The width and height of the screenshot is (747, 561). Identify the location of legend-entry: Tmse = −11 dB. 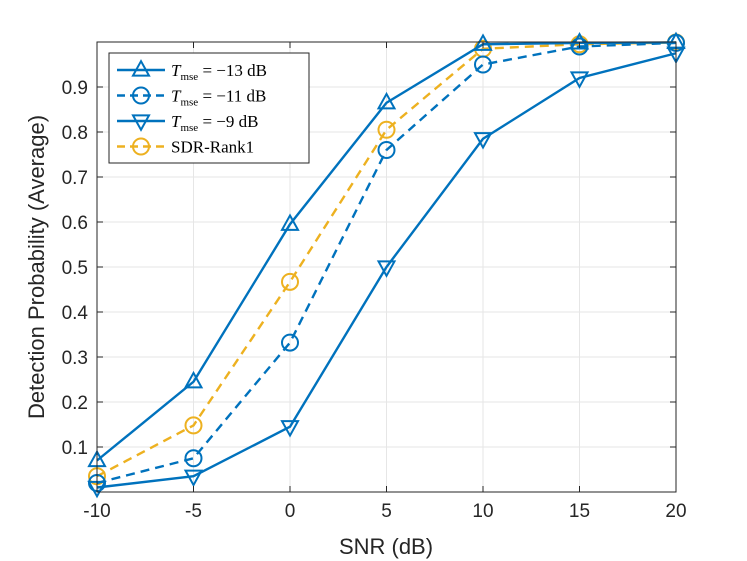
(191, 97).